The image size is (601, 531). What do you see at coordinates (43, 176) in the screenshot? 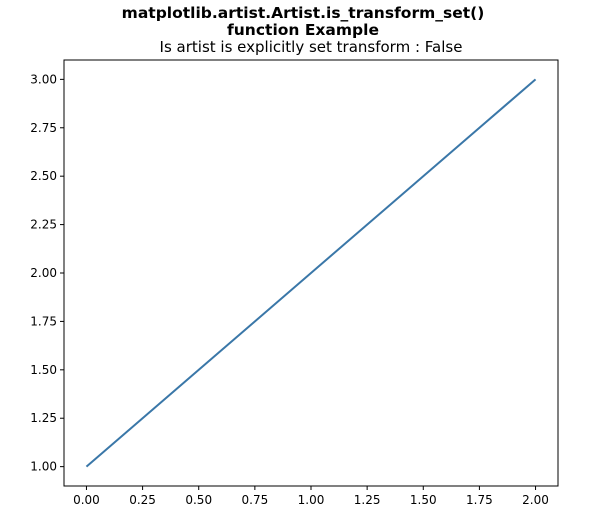
I see `y-tick-label: 2.50` at bounding box center [43, 176].